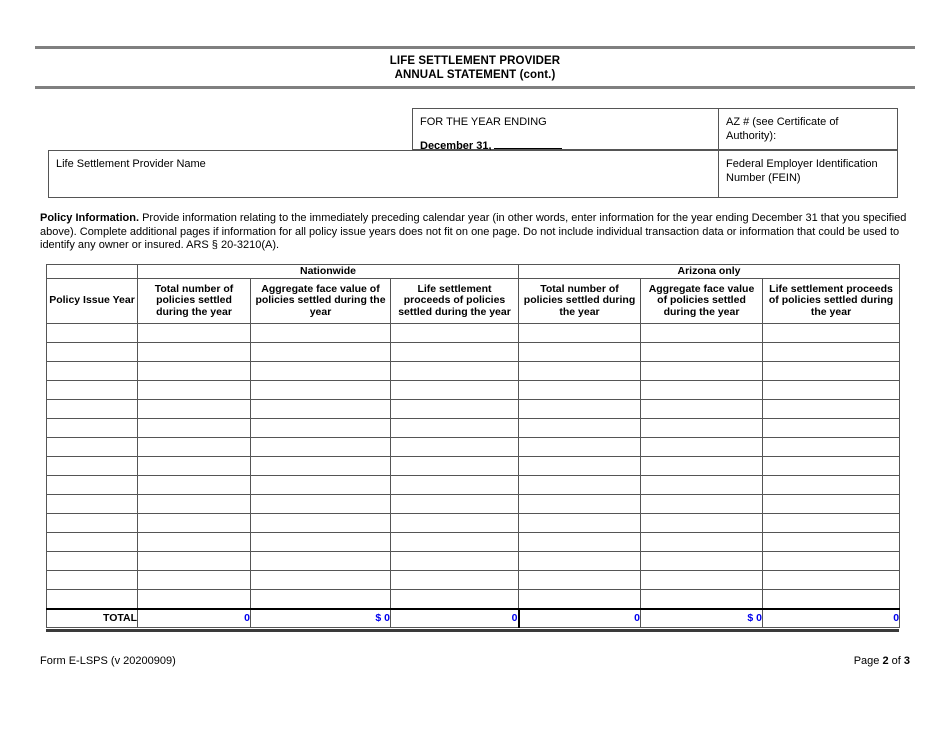 This screenshot has height=733, width=950. I want to click on year-ending-blank-line, so click(527, 143).